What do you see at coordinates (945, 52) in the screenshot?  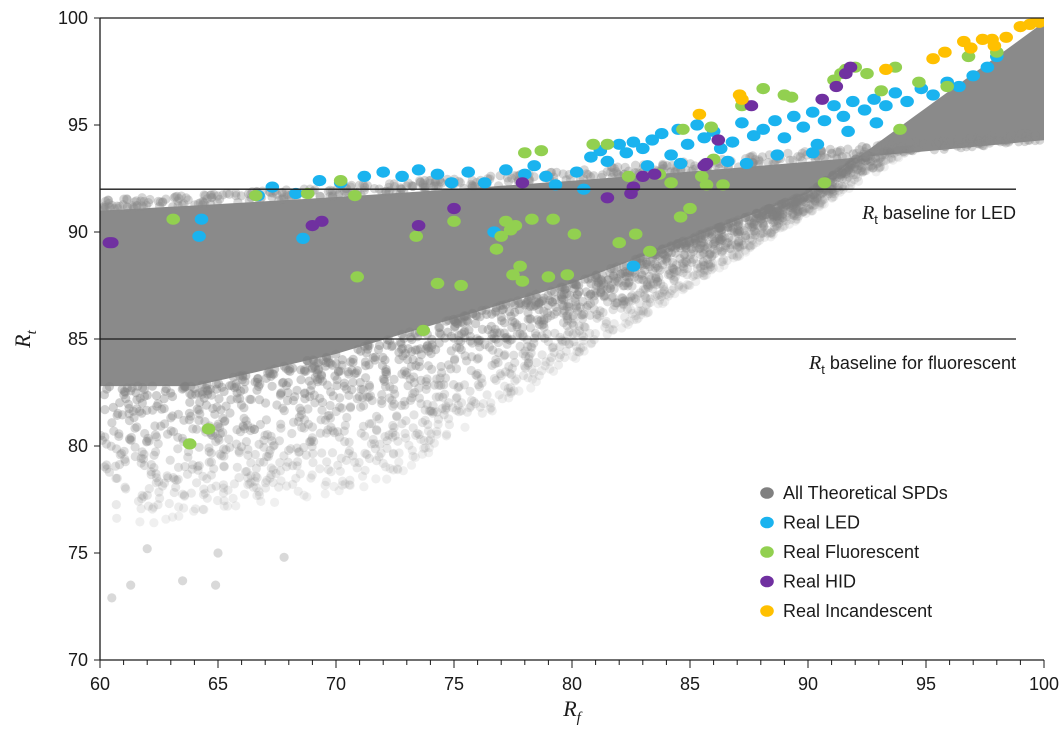 I see `real-incandescent-point` at bounding box center [945, 52].